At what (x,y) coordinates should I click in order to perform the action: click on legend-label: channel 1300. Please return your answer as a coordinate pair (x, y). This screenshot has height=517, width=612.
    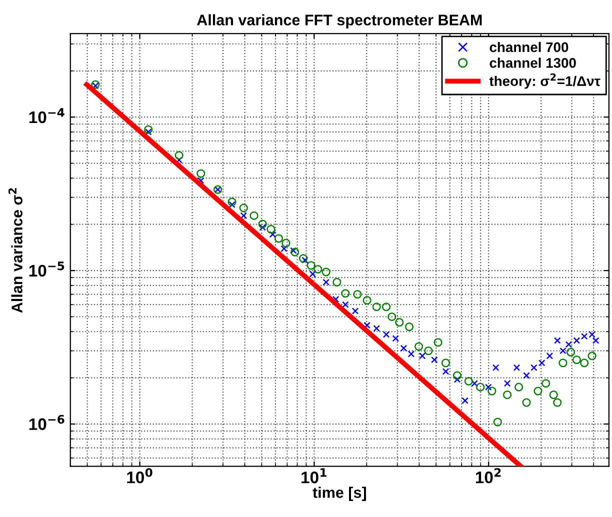
    Looking at the image, I should click on (533, 63).